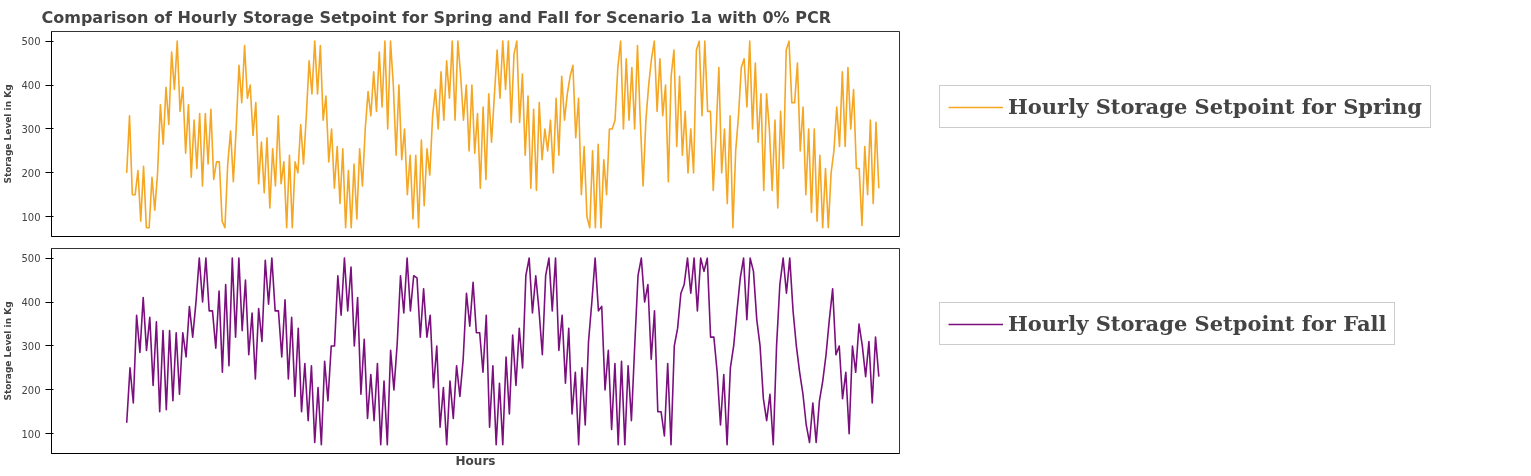 The image size is (1531, 476). What do you see at coordinates (1197, 323) in the screenshot?
I see `legend-label: Hourly Storage Setpoint for Fall` at bounding box center [1197, 323].